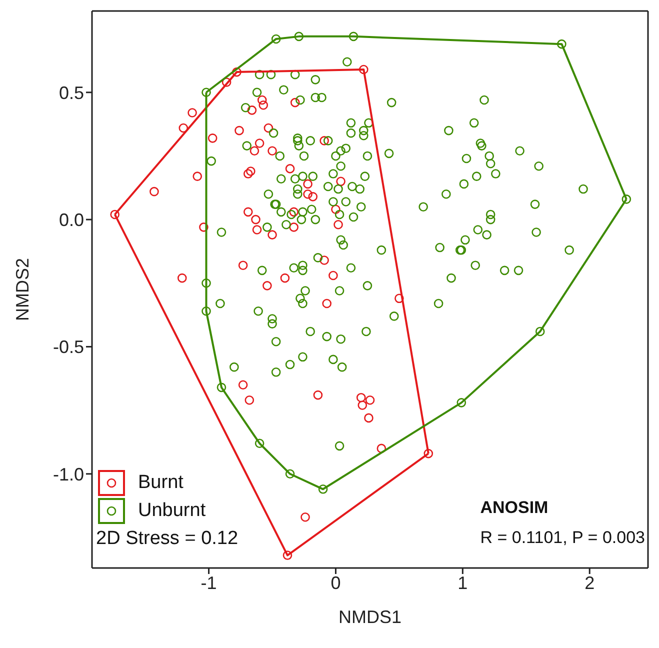 Image resolution: width=659 pixels, height=648 pixels. Describe the element at coordinates (167, 539) in the screenshot. I see `annotation: 2D Stress = 0.12` at that location.